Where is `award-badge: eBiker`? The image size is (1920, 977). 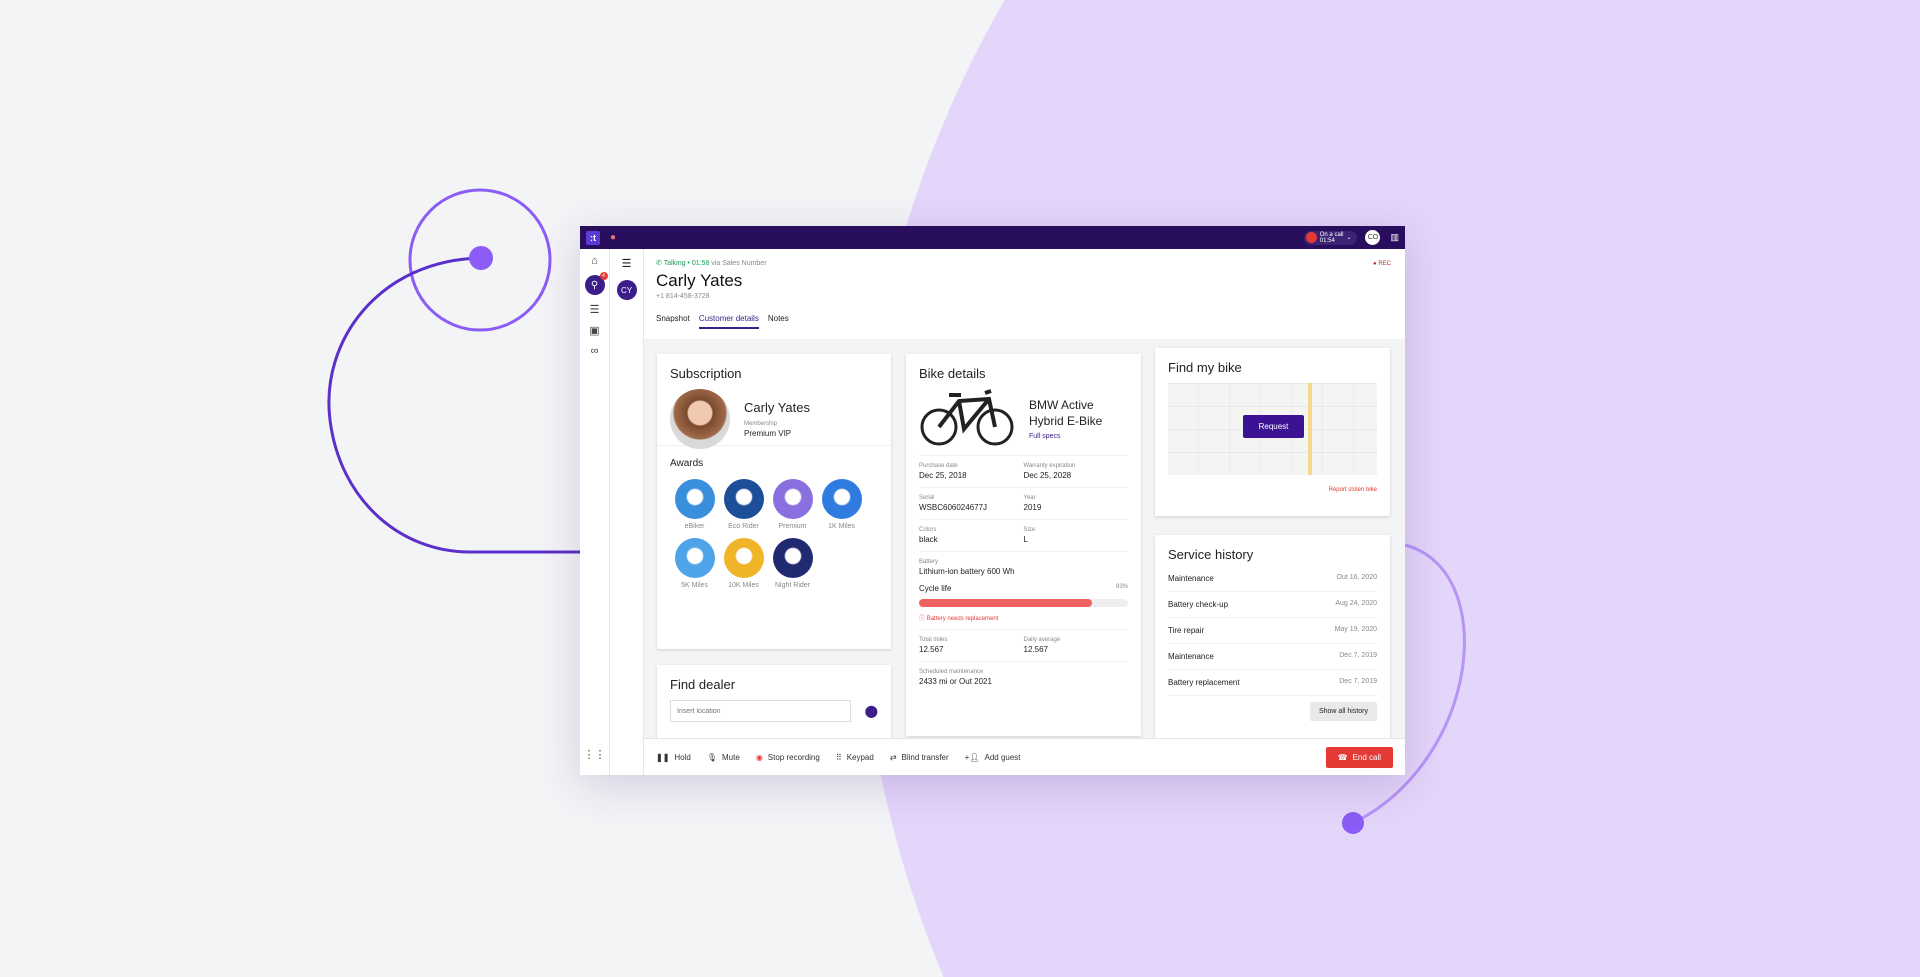
award-badge: eBiker is located at coordinates (694, 504).